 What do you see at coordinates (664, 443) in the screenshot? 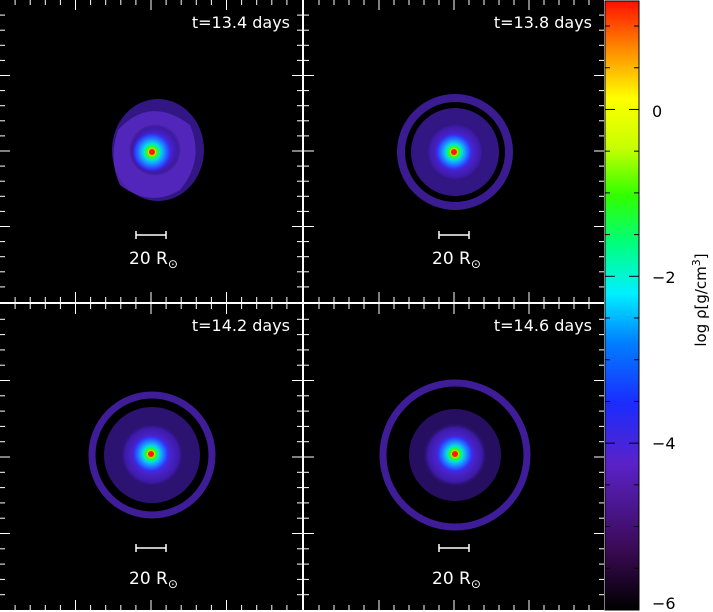
I see `colorbar-tick-minus4: −4` at bounding box center [664, 443].